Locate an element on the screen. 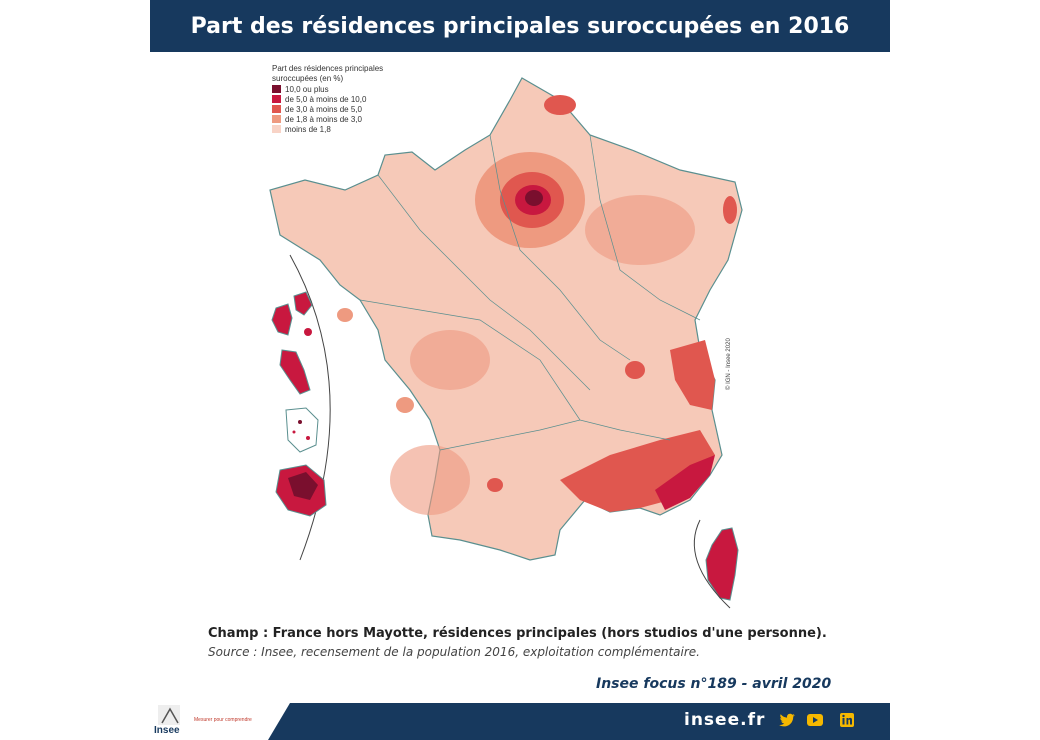 This screenshot has width=1040, height=740. legend-item: de 5,0 à moins de 10,0 is located at coordinates (332, 99).